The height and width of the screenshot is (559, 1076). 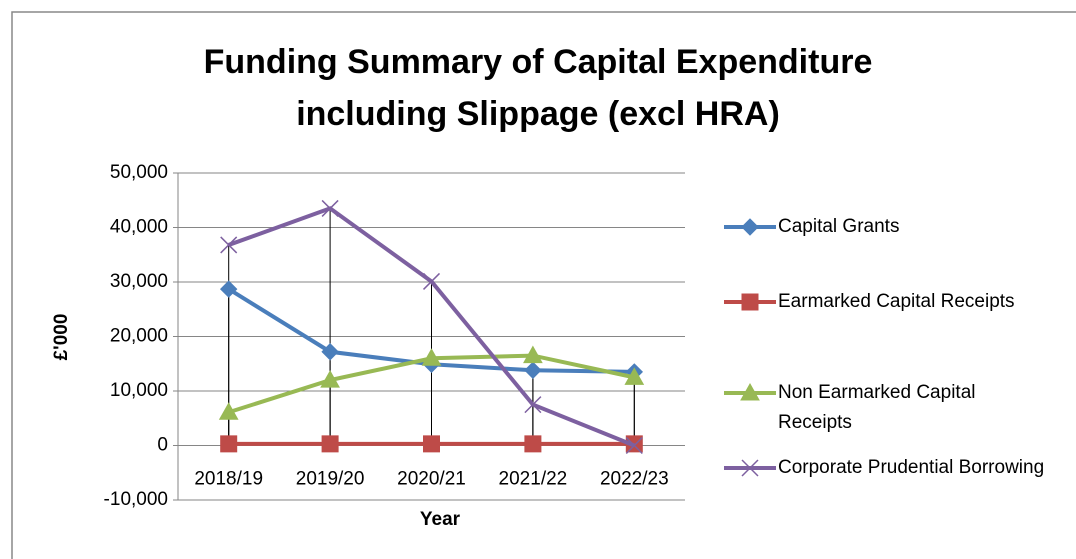 I want to click on y-tick-label: 20,000, so click(x=139, y=336).